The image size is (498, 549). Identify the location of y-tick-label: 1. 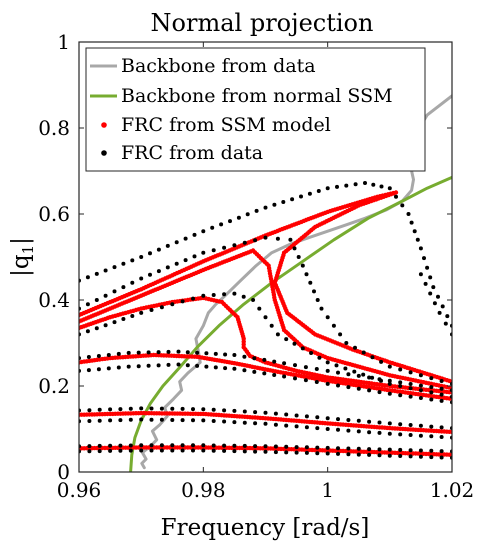
(63, 42).